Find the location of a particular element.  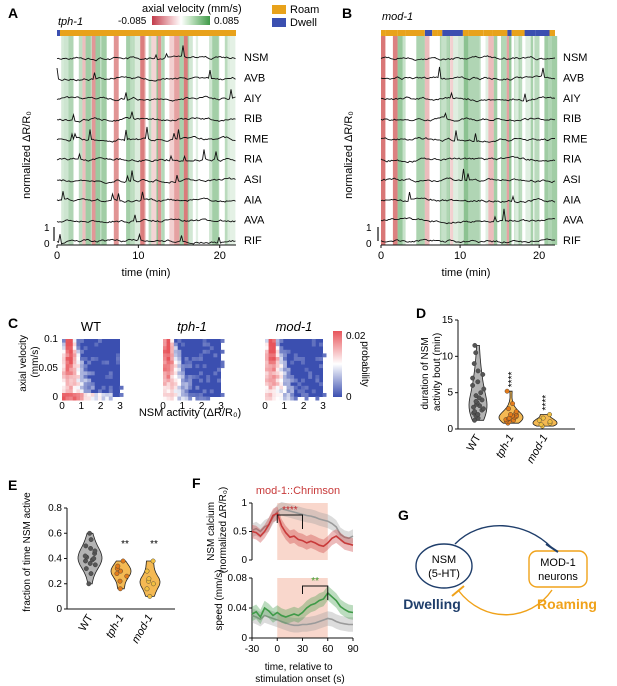

trace-rib is located at coordinates (146, 117).